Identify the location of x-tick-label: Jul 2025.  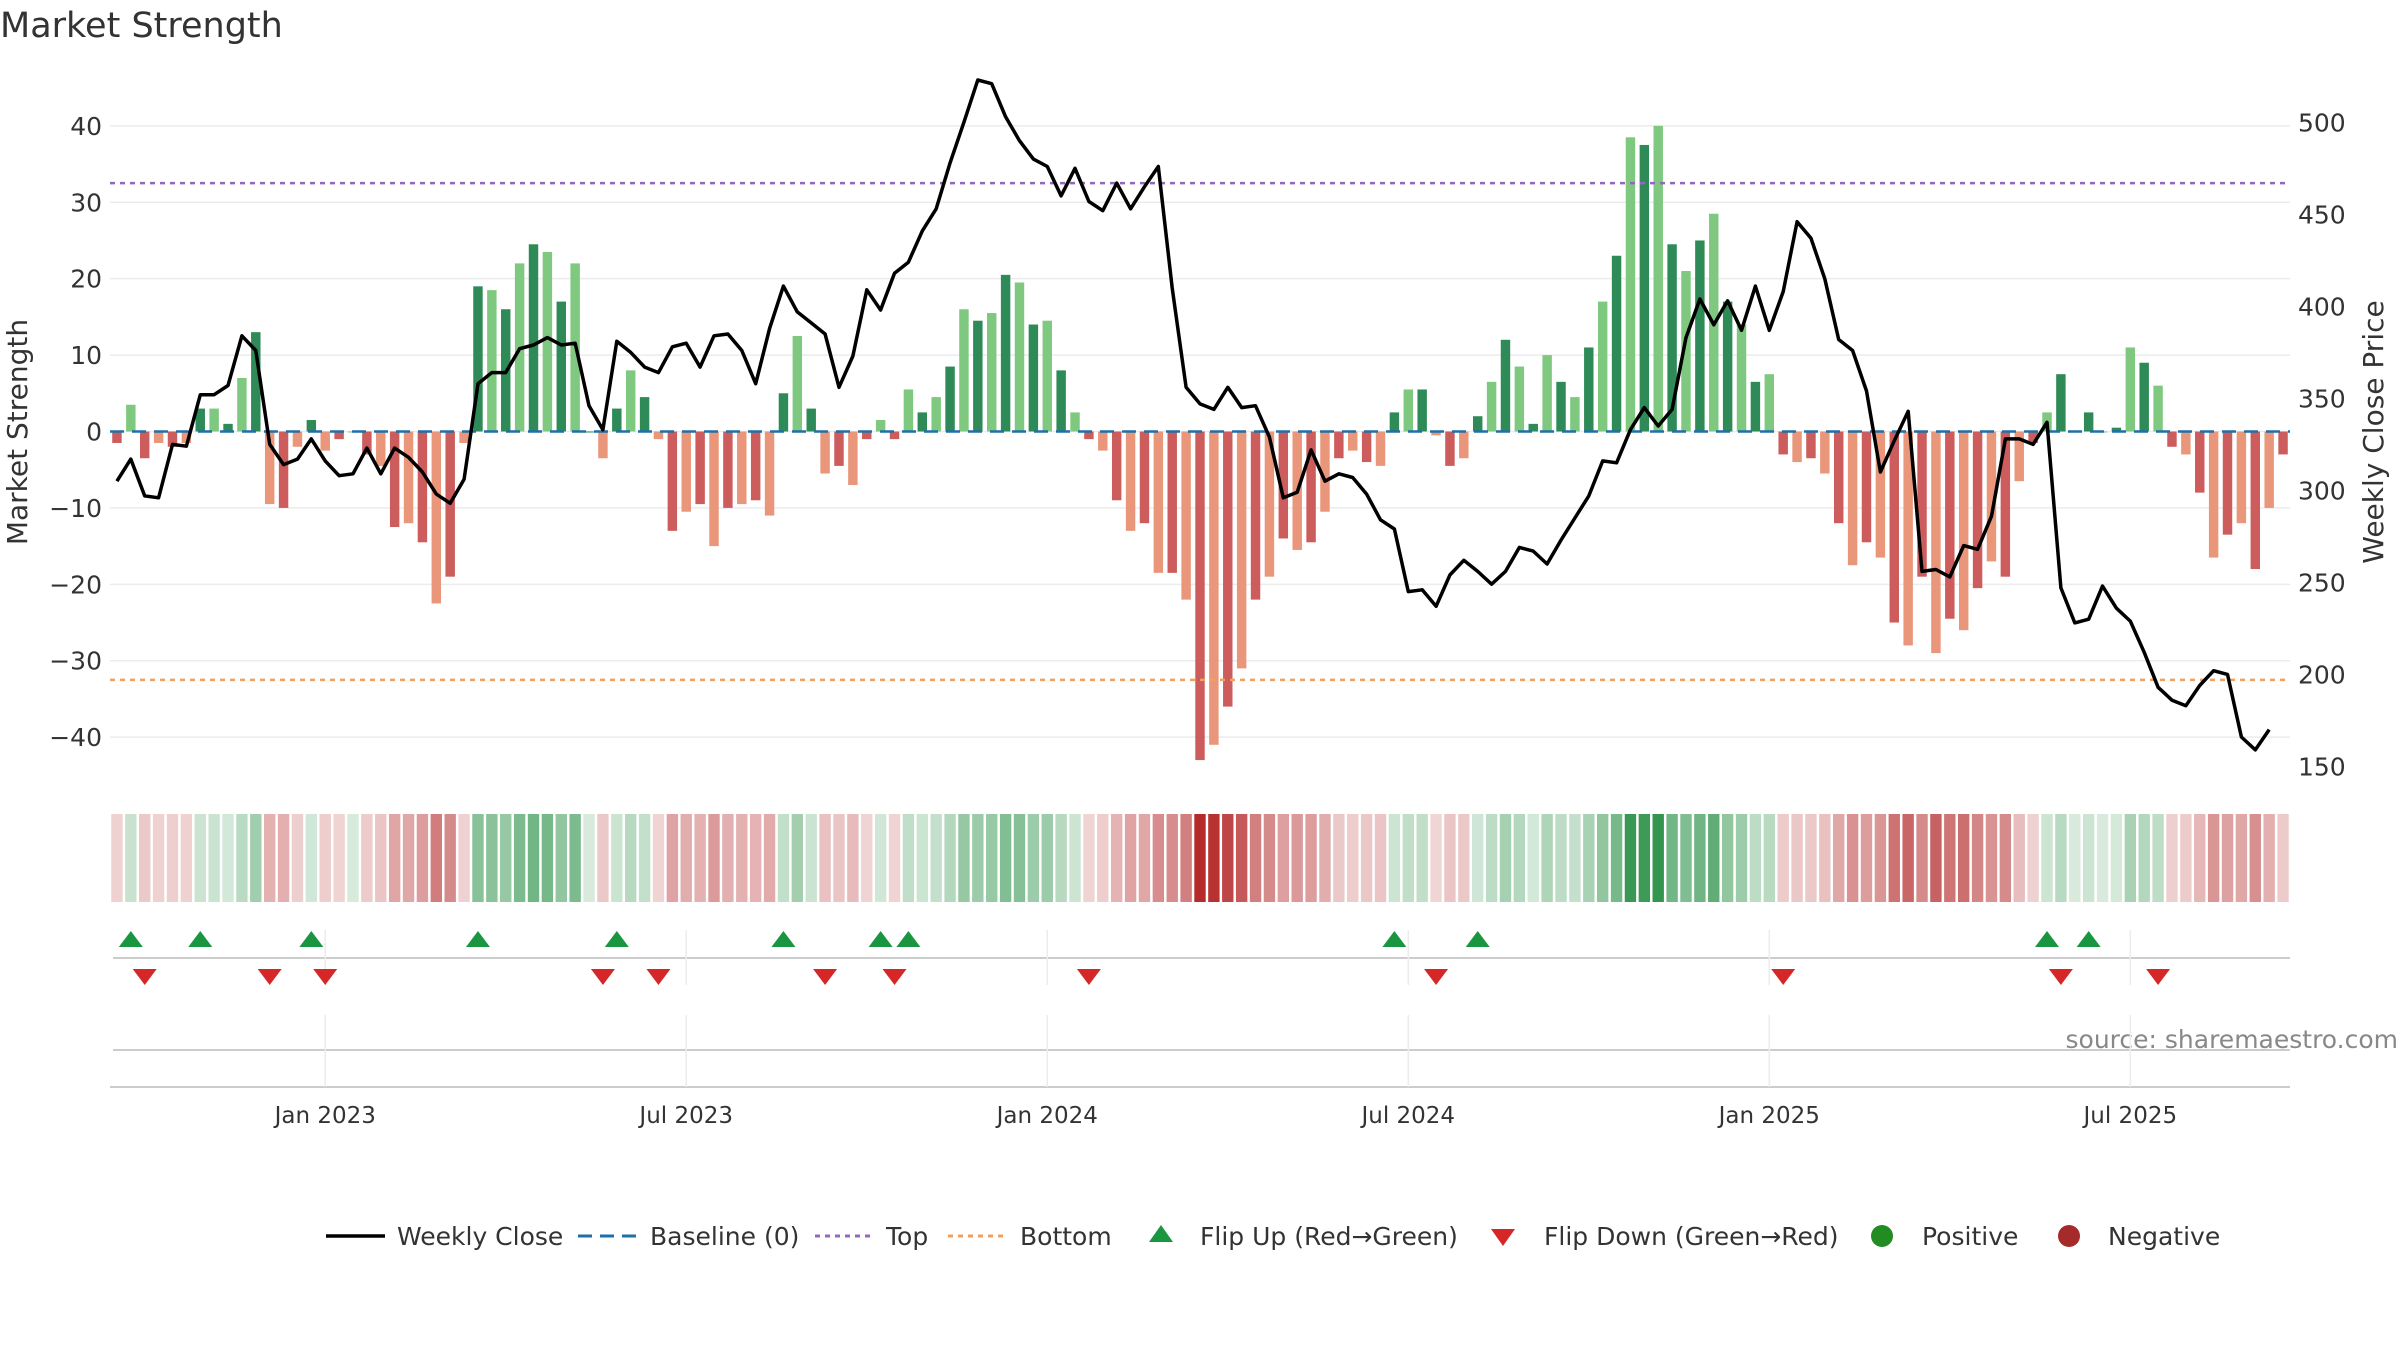
(2130, 1116).